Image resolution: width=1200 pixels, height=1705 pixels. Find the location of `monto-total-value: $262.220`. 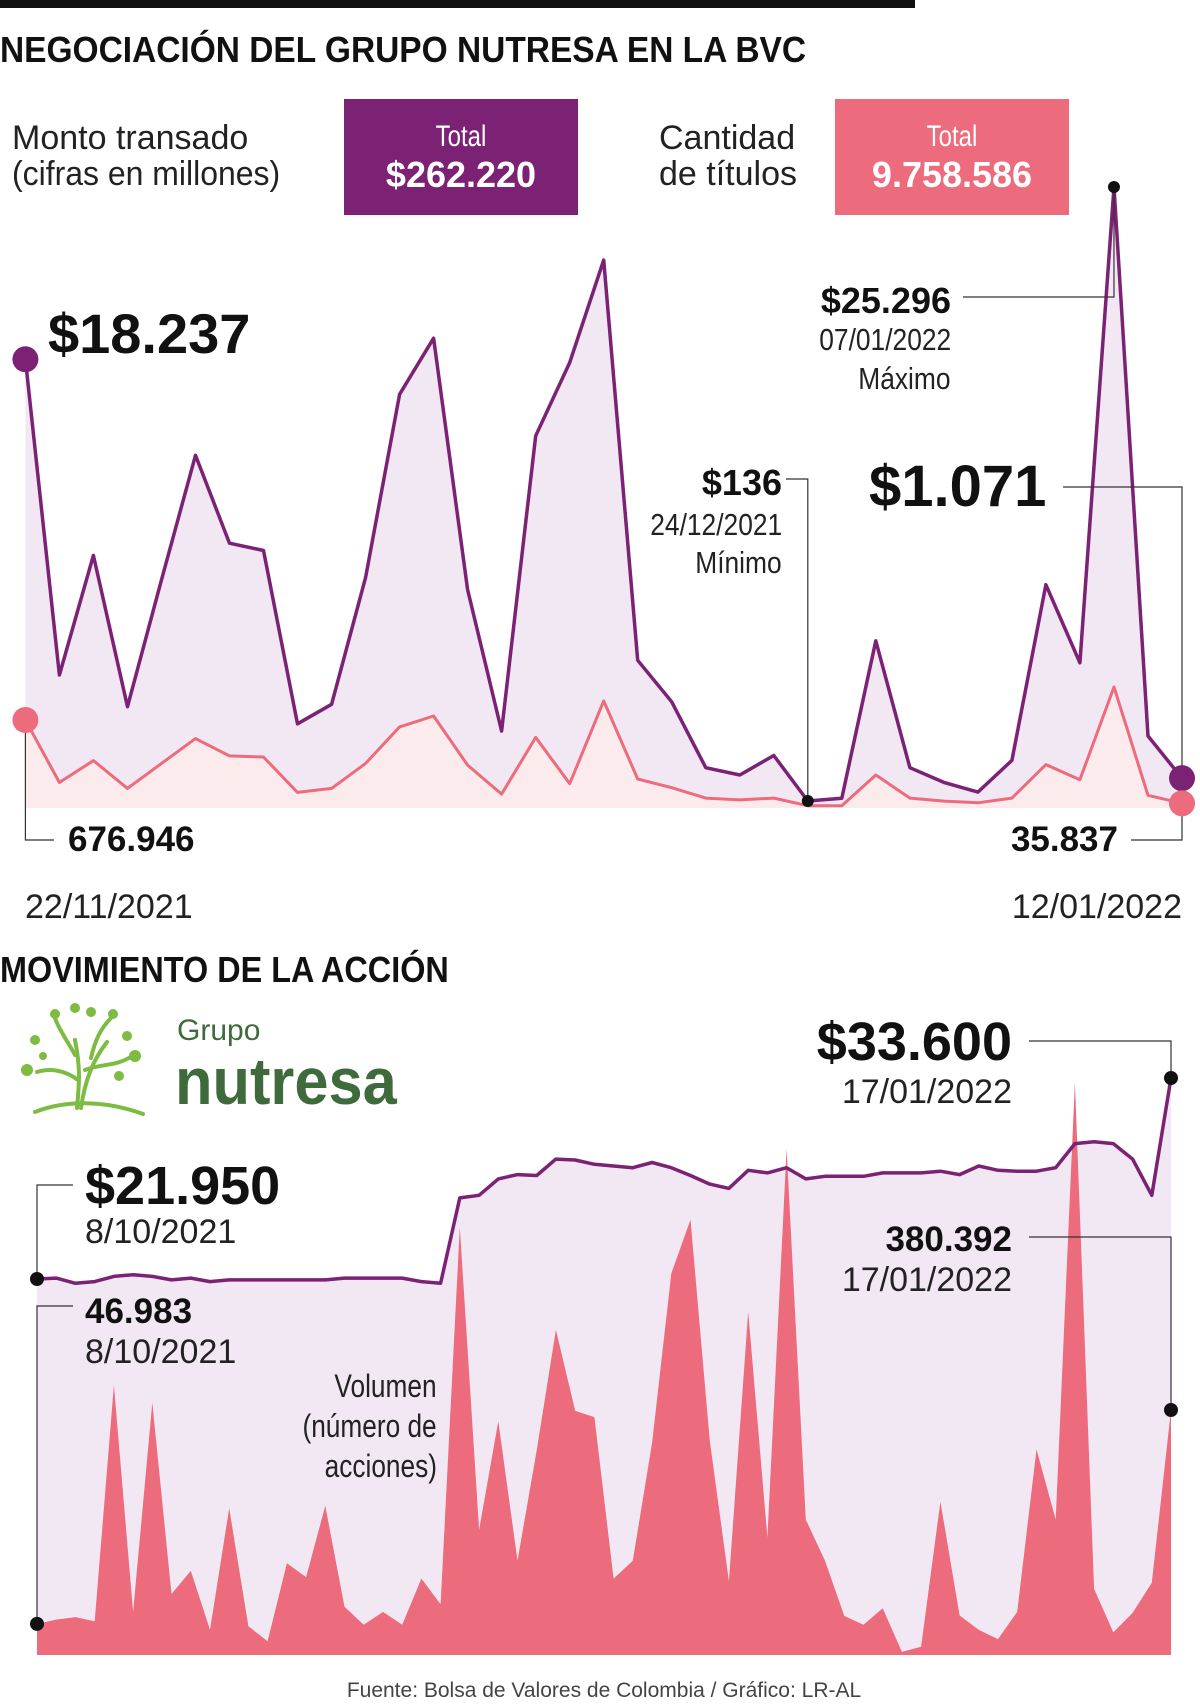

monto-total-value: $262.220 is located at coordinates (461, 174).